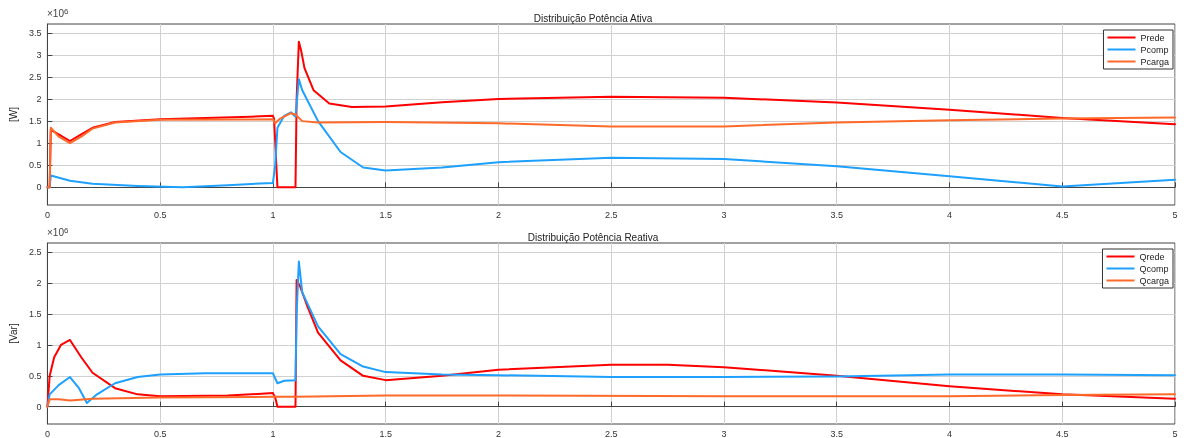  I want to click on legend-label: Prede, so click(1152, 37).